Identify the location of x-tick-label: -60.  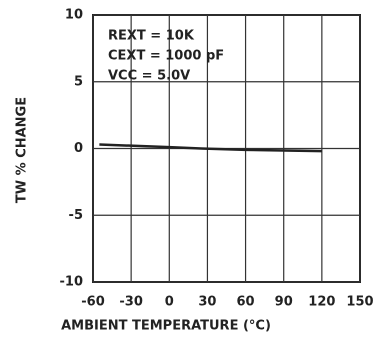
(93, 302).